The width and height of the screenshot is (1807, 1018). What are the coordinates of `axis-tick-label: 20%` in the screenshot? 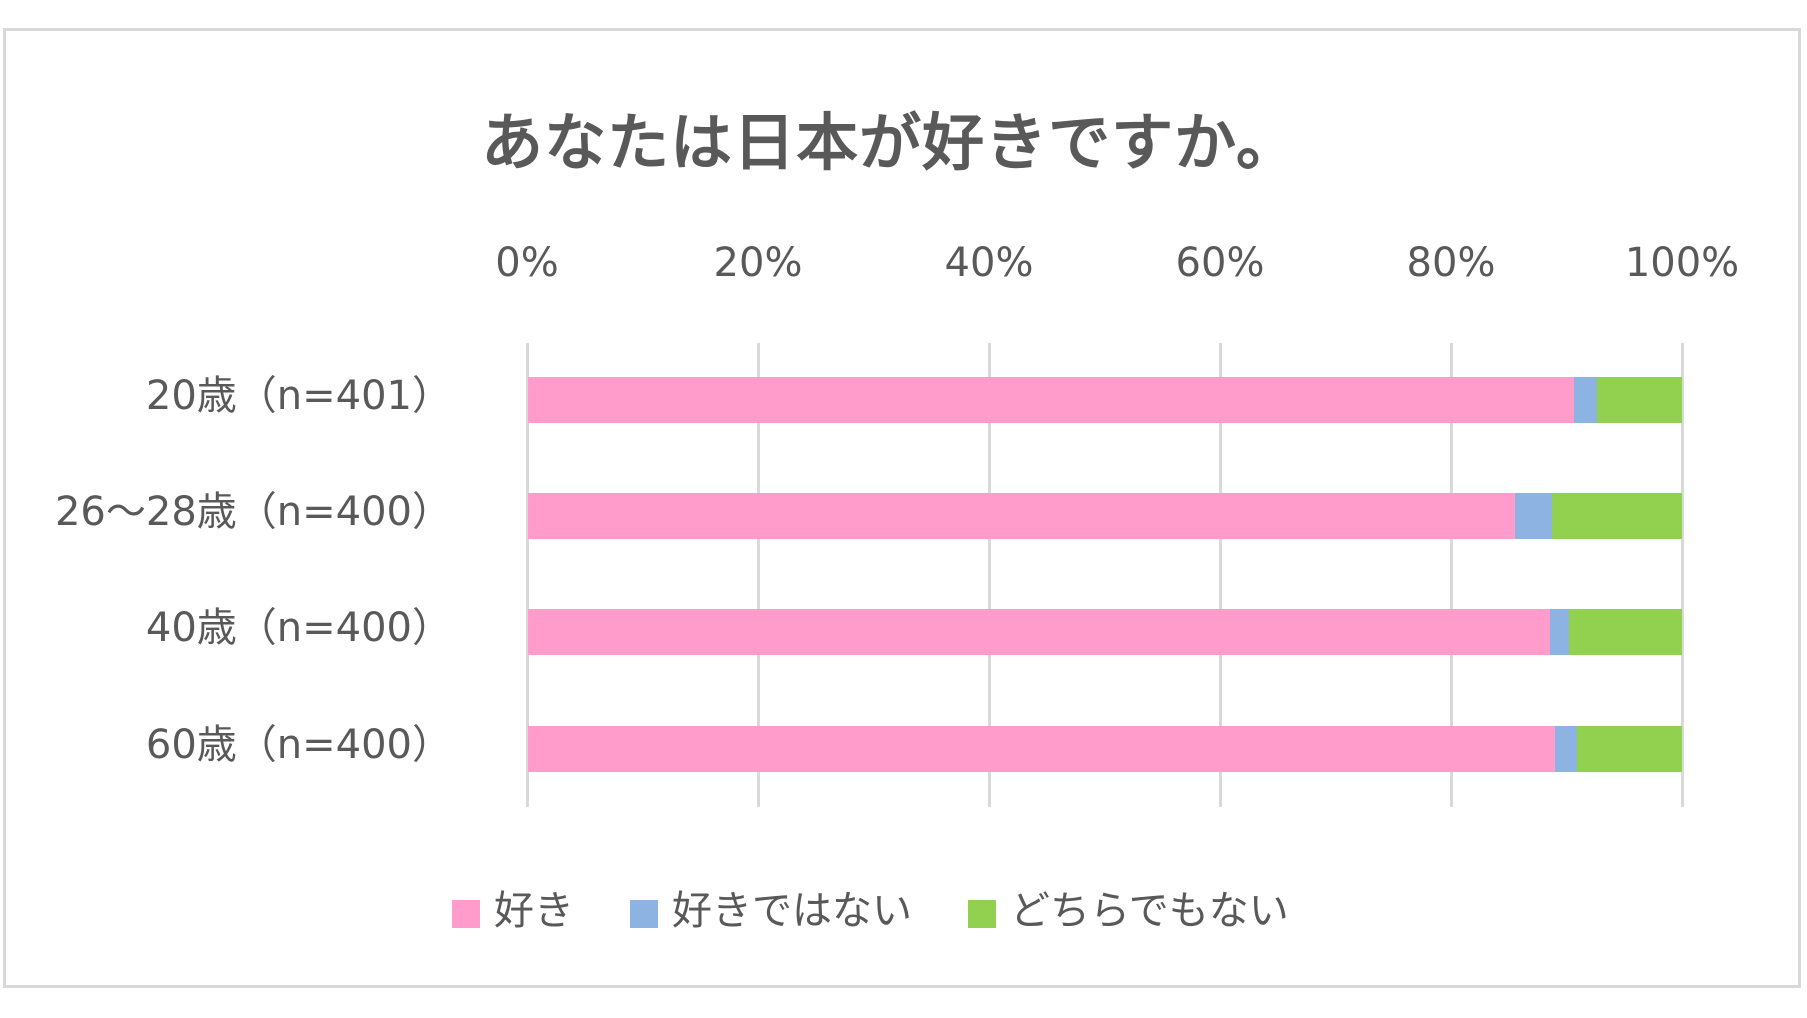 It's located at (758, 263).